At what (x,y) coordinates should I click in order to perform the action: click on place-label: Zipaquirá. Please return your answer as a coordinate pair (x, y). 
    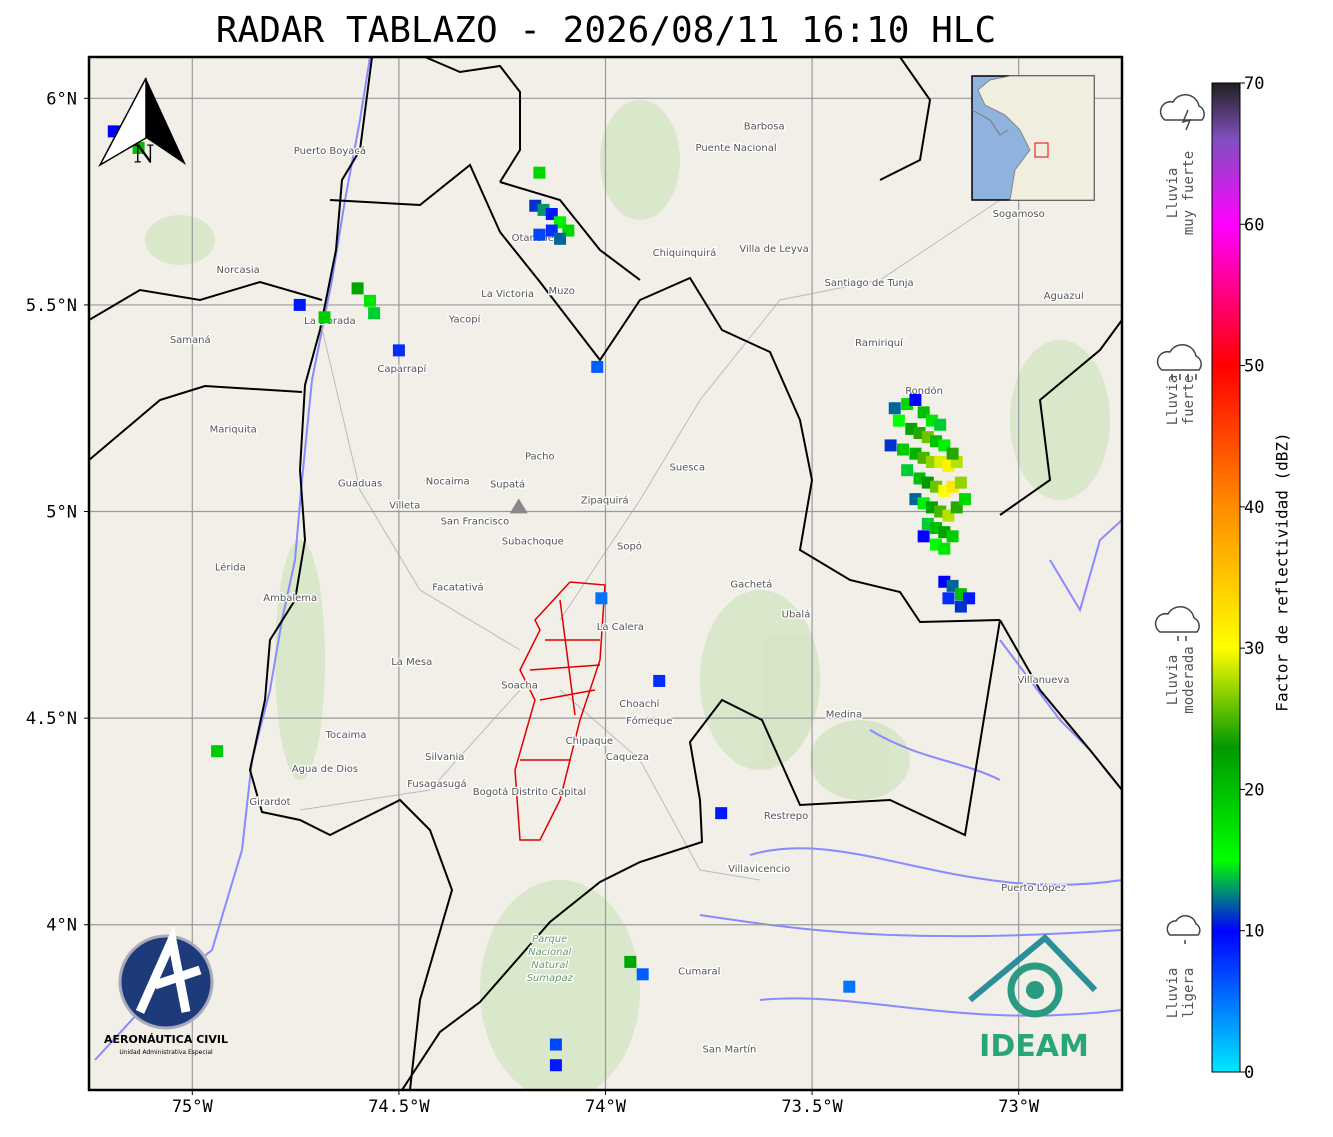
    Looking at the image, I should click on (605, 501).